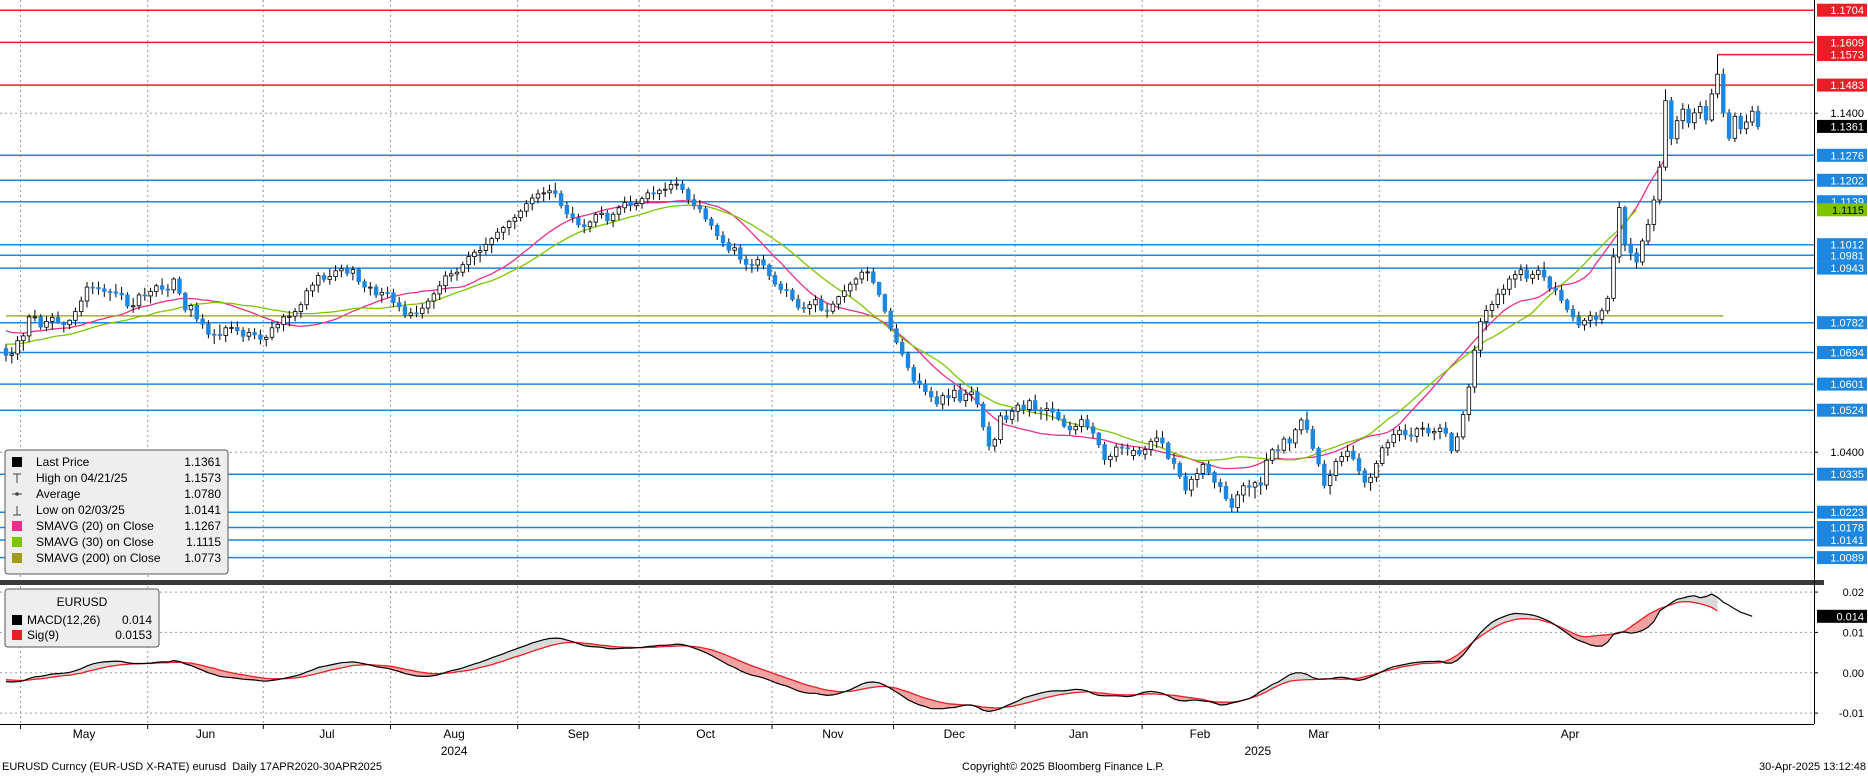 Image resolution: width=1868 pixels, height=777 pixels. What do you see at coordinates (17, 620) in the screenshot?
I see `legend-swatch` at bounding box center [17, 620].